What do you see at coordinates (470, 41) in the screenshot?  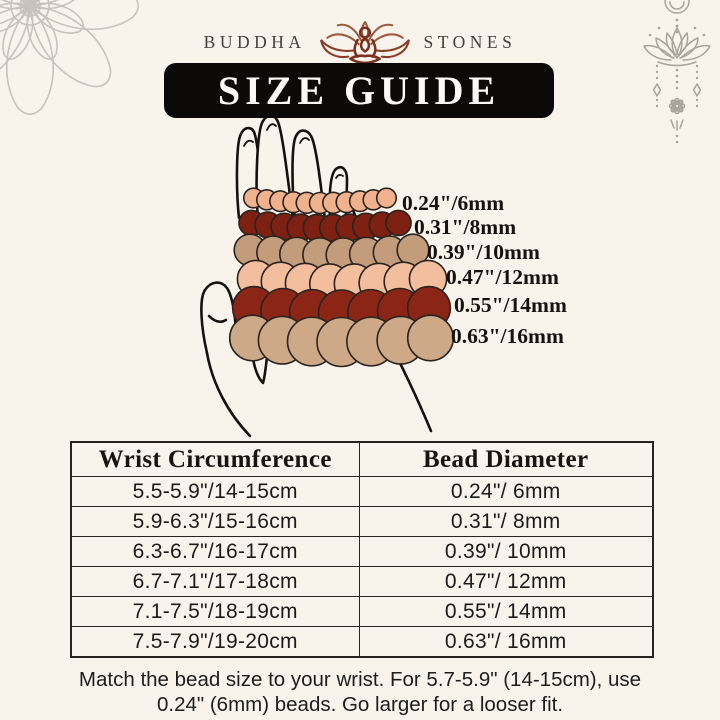 I see `brand-name-right: STONES` at bounding box center [470, 41].